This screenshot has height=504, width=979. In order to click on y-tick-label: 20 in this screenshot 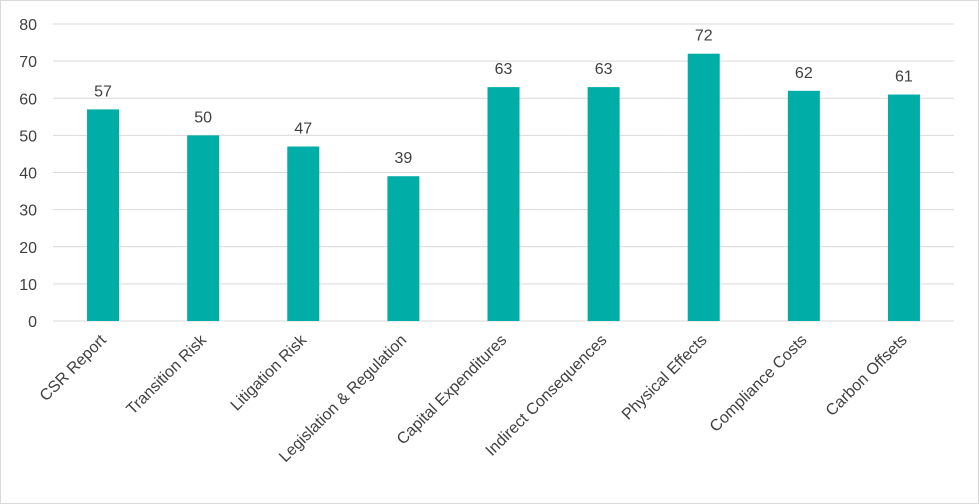, I will do `click(28, 248)`.